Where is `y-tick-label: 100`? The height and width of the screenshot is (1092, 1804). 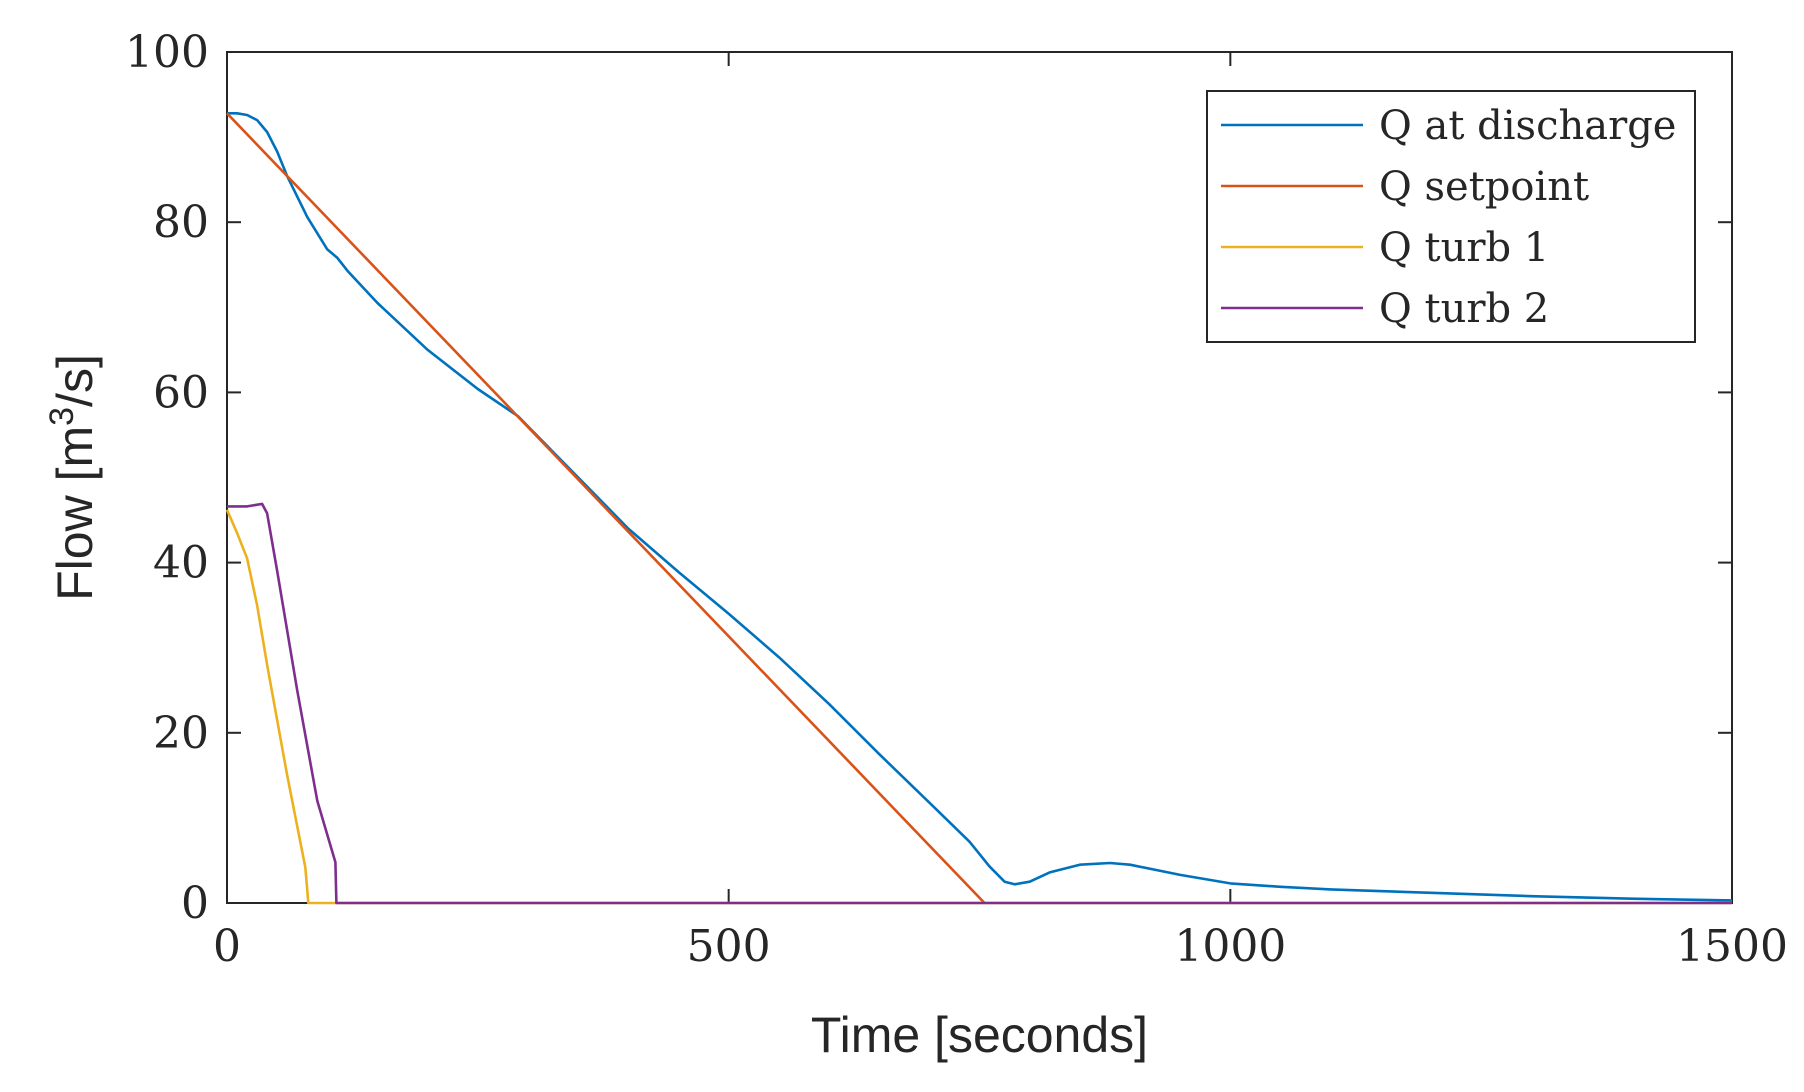
y-tick-label: 100 is located at coordinates (167, 52).